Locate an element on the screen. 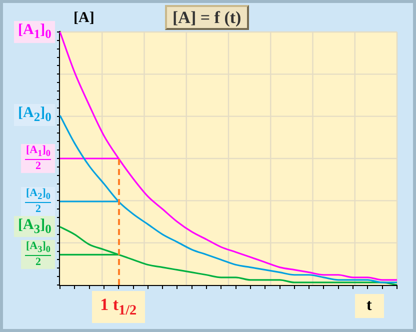 The height and width of the screenshot is (332, 416). text: [A$_{2}$]$_{0}$ 2 is located at coordinates (38, 201).